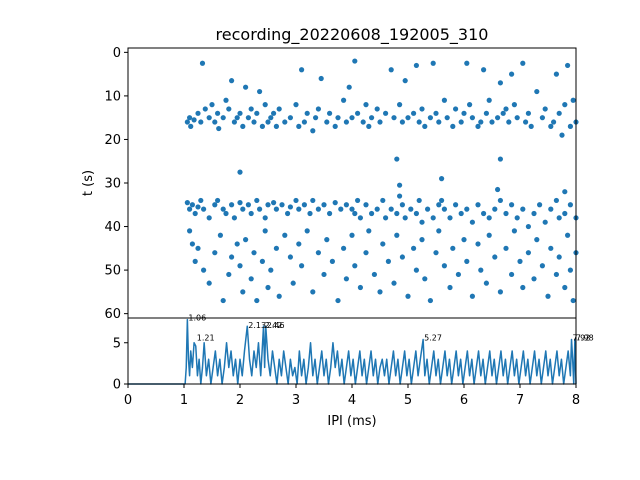 This screenshot has height=480, width=640. What do you see at coordinates (117, 53) in the screenshot?
I see `raster-y-tick-label: 0` at bounding box center [117, 53].